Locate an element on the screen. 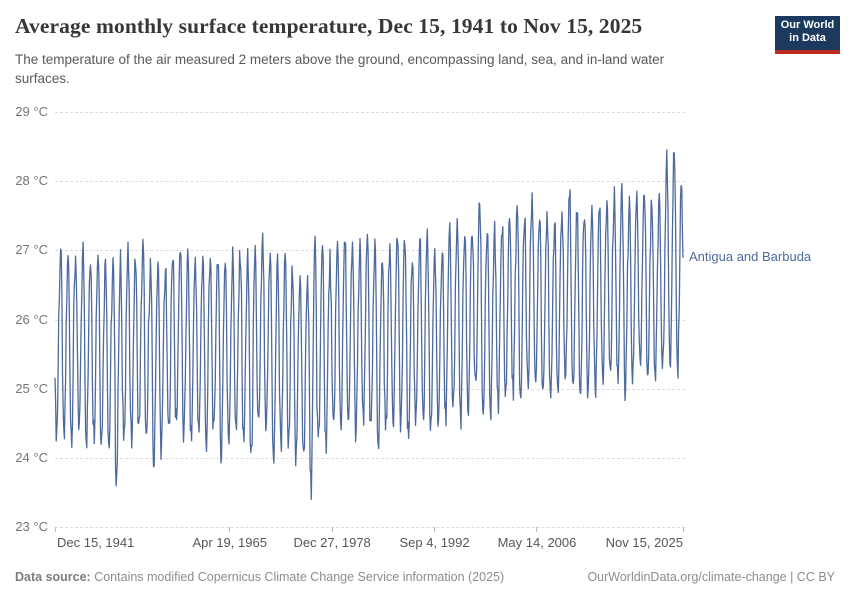 The height and width of the screenshot is (600, 850). y-axis-label: 27 °C is located at coordinates (31, 250).